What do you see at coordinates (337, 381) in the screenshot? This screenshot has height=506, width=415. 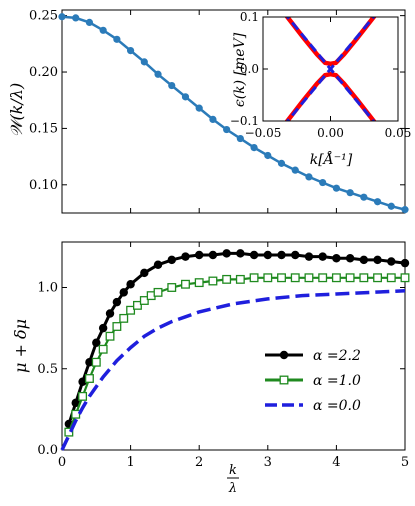 I see `legend-label: α =1.0` at bounding box center [337, 381].